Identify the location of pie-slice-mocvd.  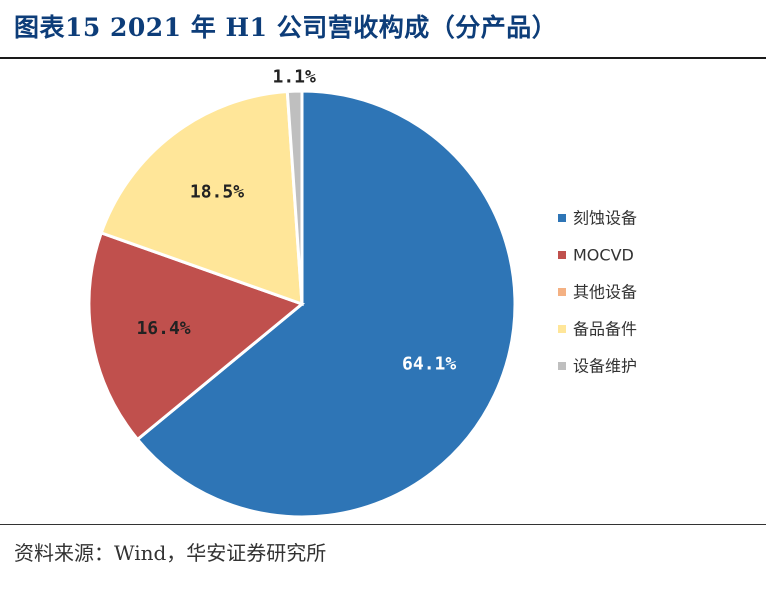
(196, 336).